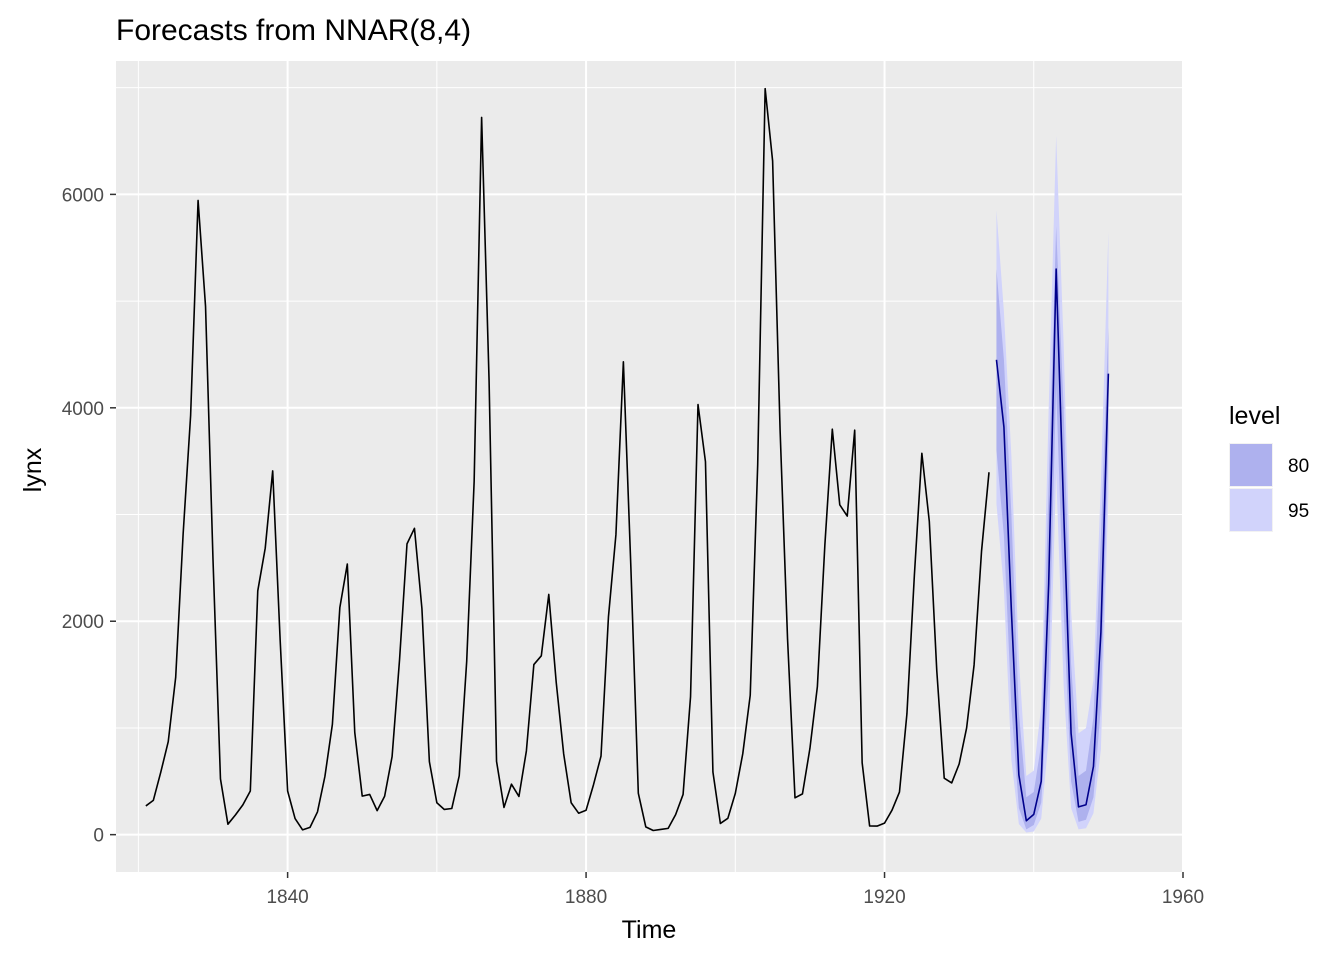 The height and width of the screenshot is (960, 1344). Describe the element at coordinates (98, 836) in the screenshot. I see `y-tick-label: 0` at that location.